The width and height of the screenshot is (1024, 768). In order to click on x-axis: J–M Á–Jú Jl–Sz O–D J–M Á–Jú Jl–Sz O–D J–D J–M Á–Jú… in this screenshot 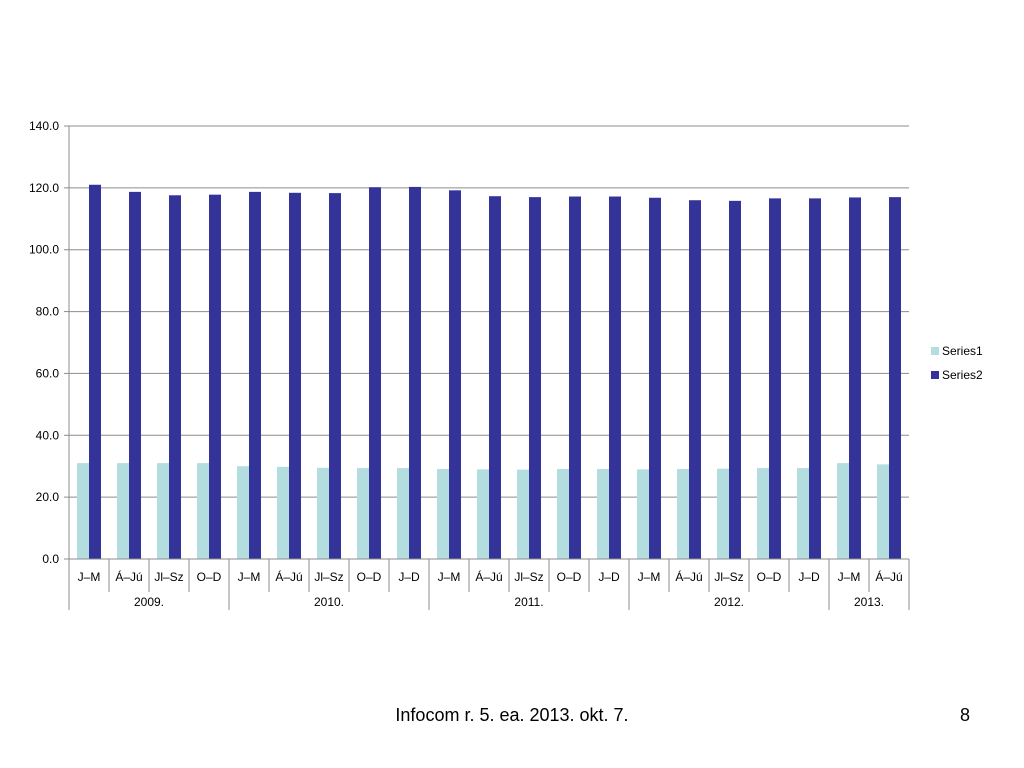, I will do `click(489, 584)`.